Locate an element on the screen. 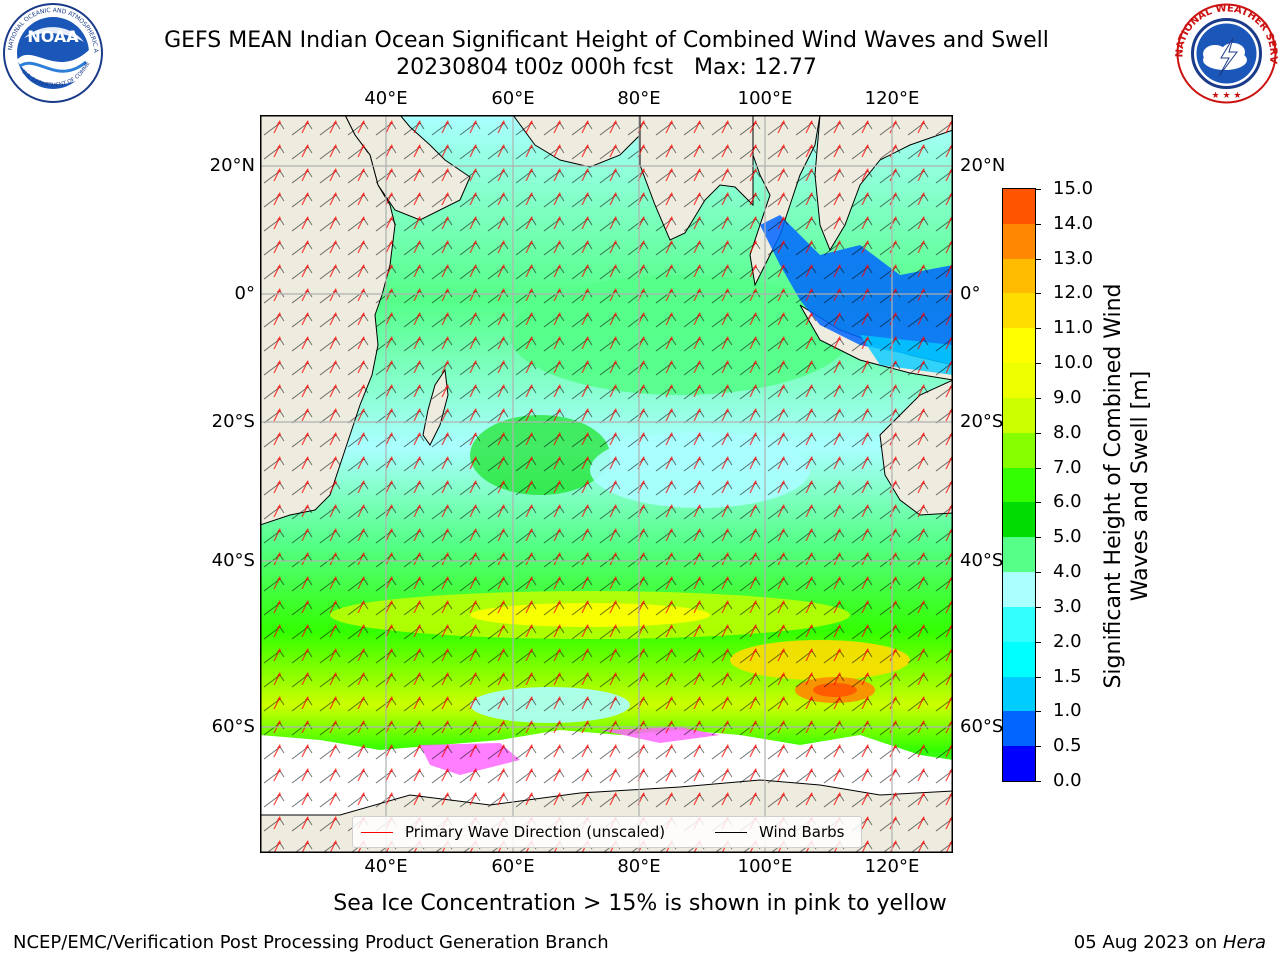 This screenshot has width=1280, height=960. legend-barb-label: Wind Barbs is located at coordinates (802, 832).